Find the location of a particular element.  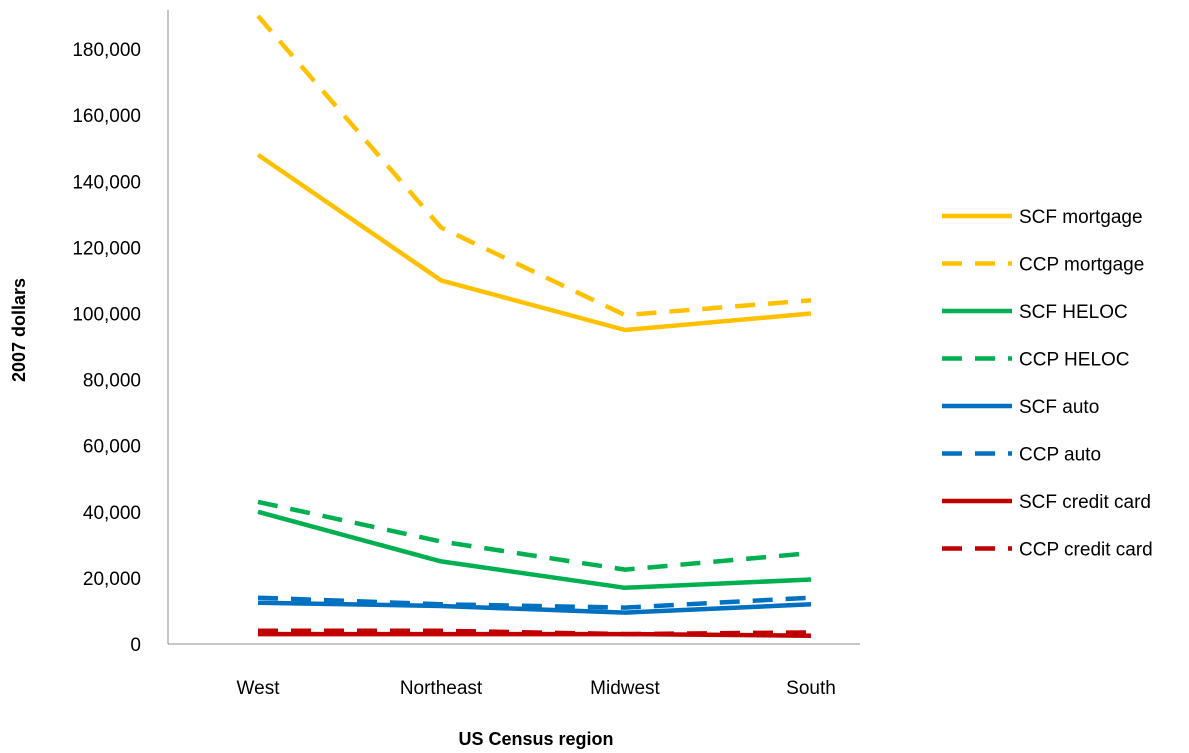

x-axis-title: US Census region is located at coordinates (535, 739).